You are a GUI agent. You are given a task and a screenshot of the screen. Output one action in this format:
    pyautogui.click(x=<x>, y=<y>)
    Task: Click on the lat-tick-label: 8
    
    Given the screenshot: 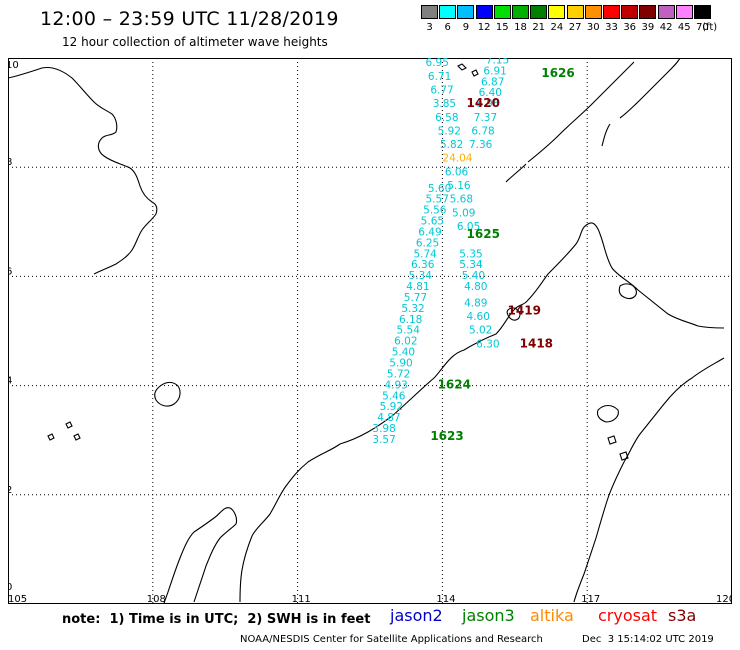 What is the action you would take?
    pyautogui.click(x=10, y=162)
    